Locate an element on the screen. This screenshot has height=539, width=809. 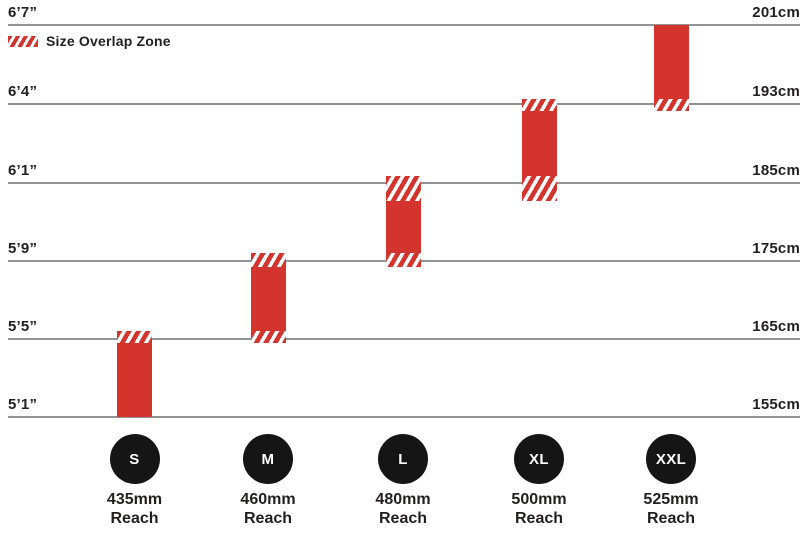
height-tick-imperial: 6’1” is located at coordinates (23, 170).